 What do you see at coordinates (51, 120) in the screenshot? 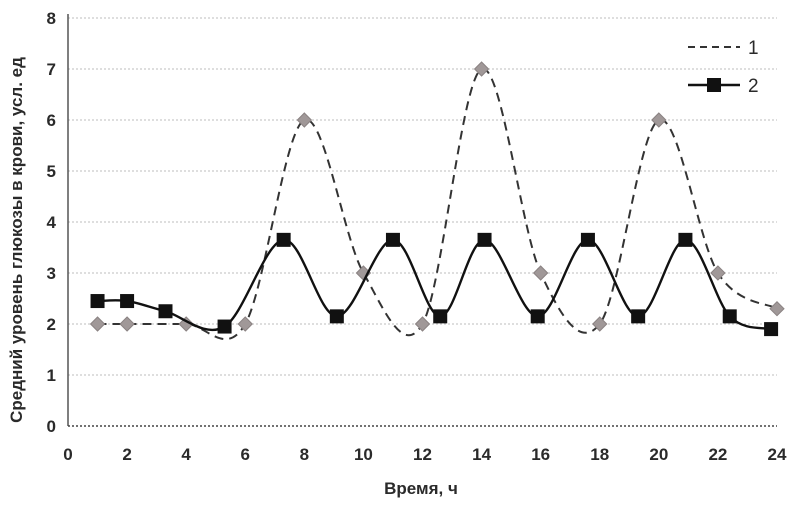
I see `y-tick-label: 6` at bounding box center [51, 120].